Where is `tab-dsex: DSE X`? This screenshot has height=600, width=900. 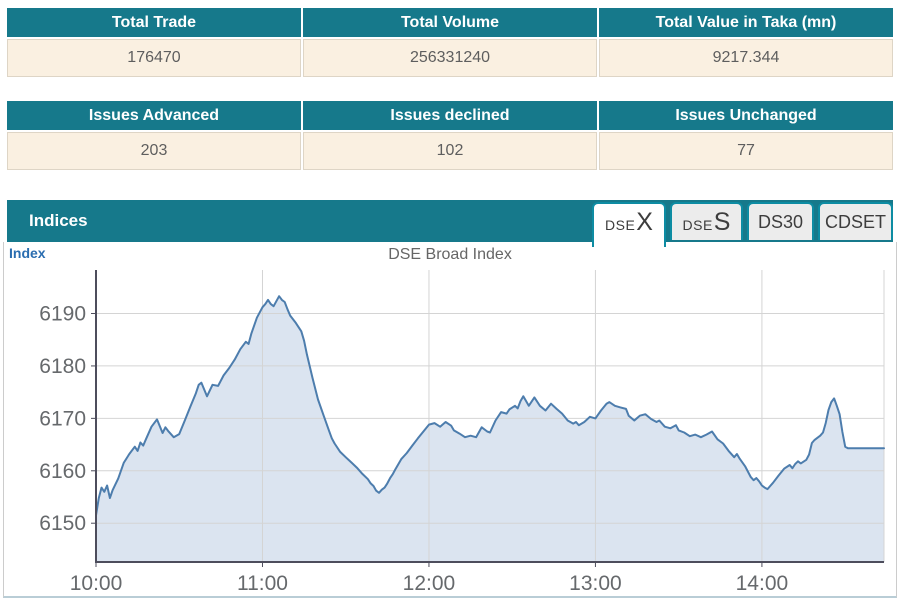 tab-dsex: DSE X is located at coordinates (629, 224).